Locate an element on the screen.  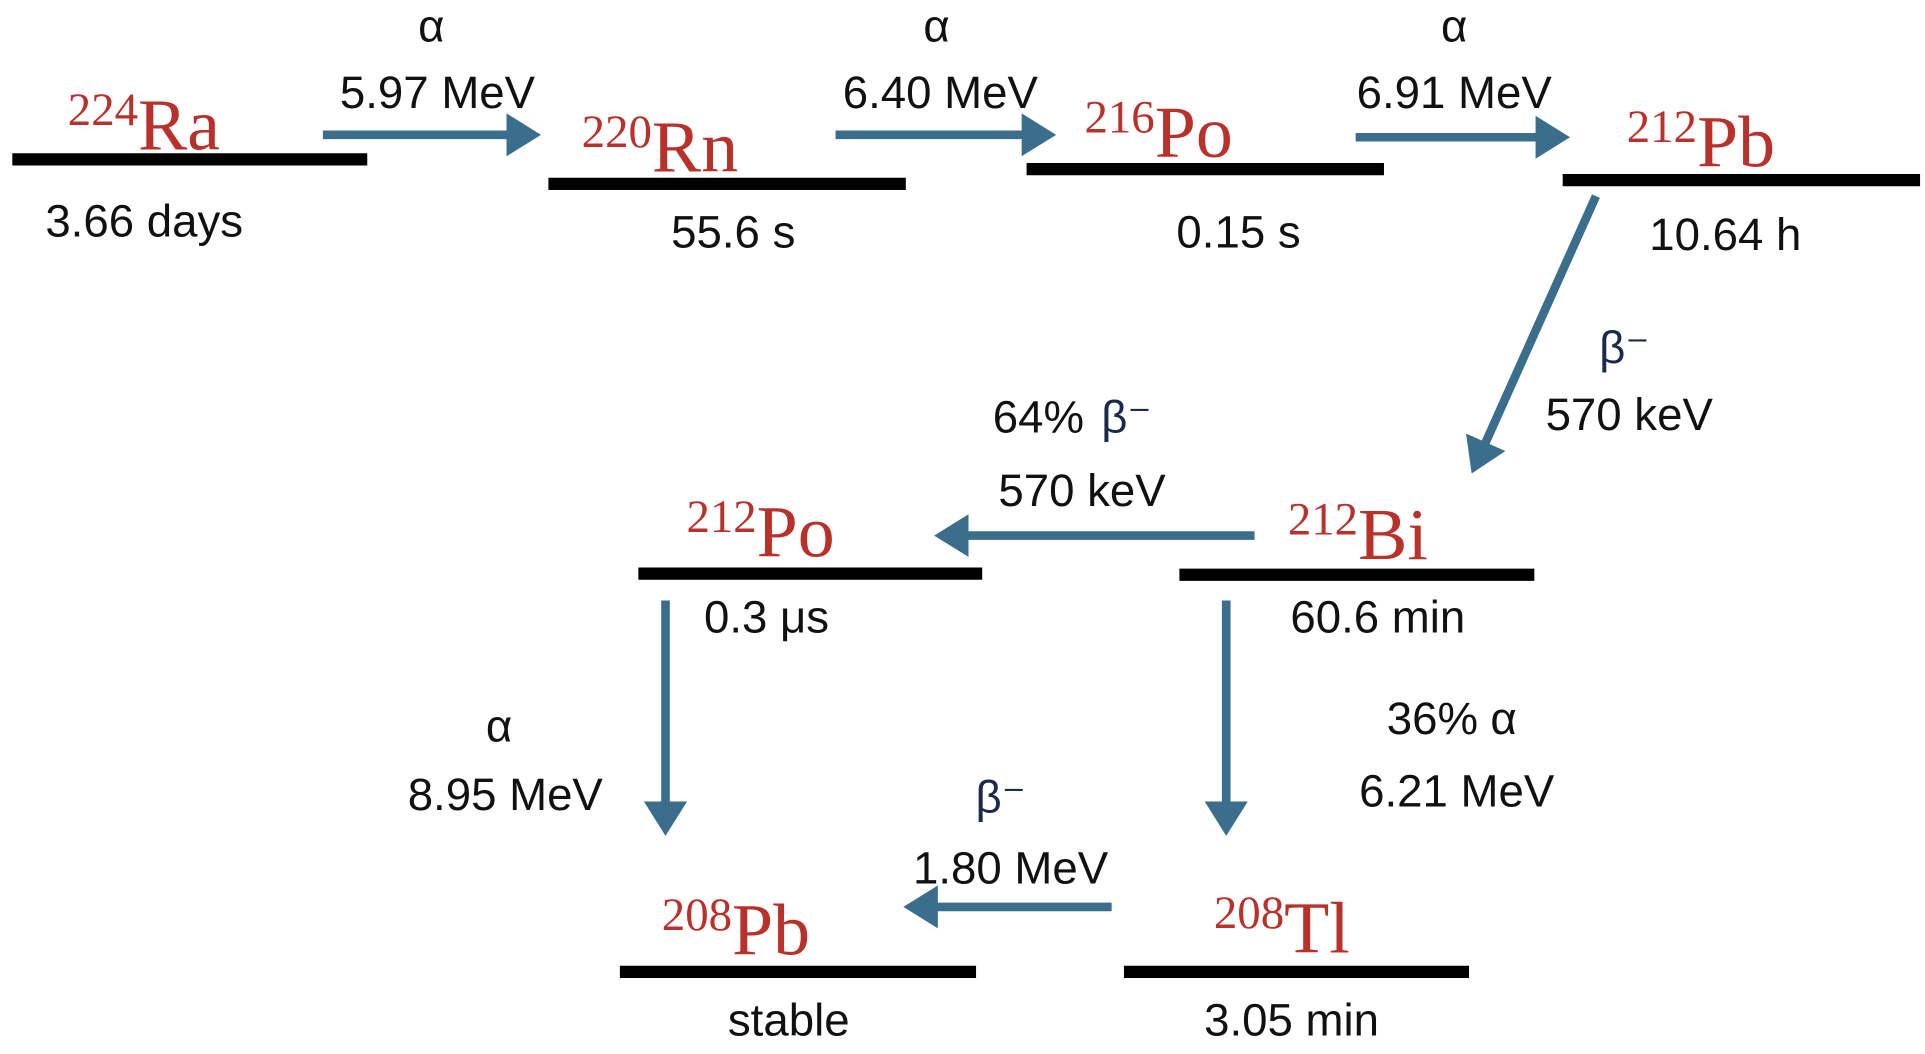
decay-branch-line: 36% α is located at coordinates (1452, 718).